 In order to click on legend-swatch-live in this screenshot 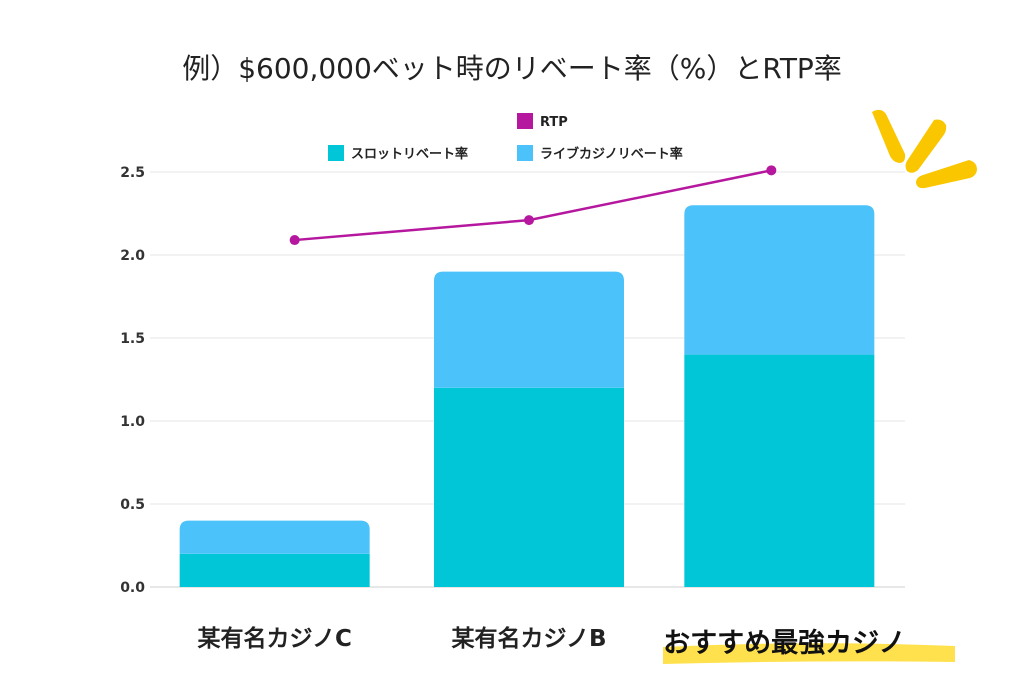, I will do `click(525, 153)`.